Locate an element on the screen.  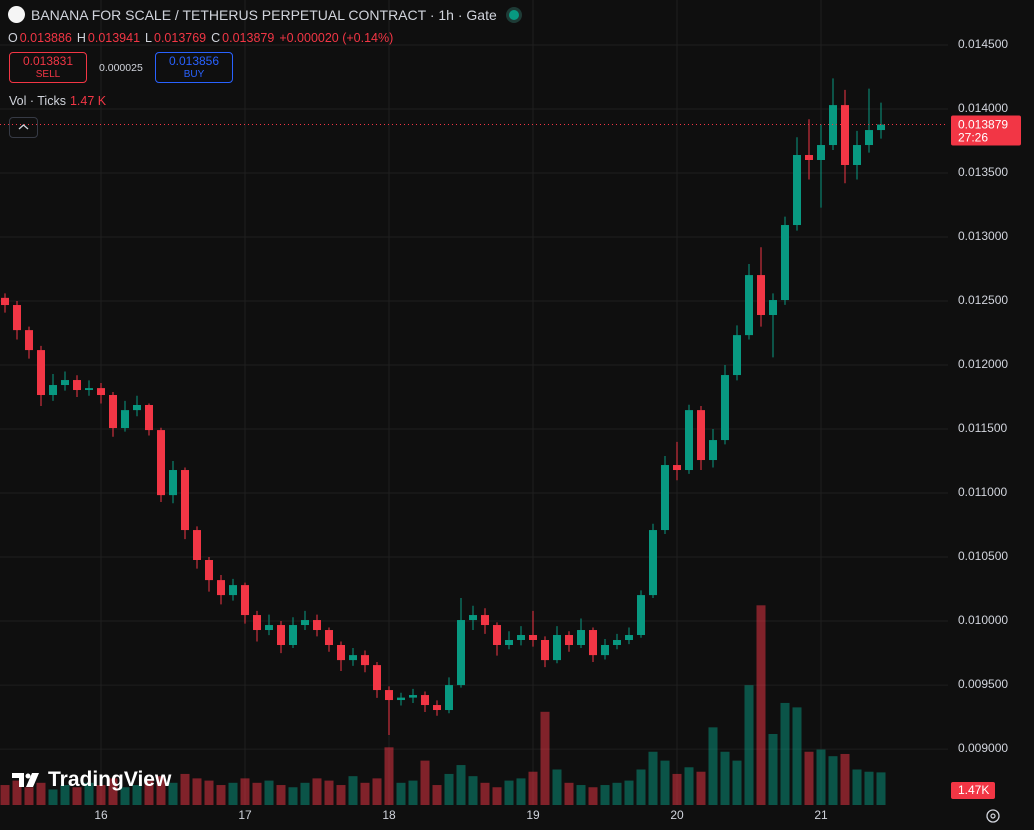
x-tick-label: 16 is located at coordinates (101, 815).